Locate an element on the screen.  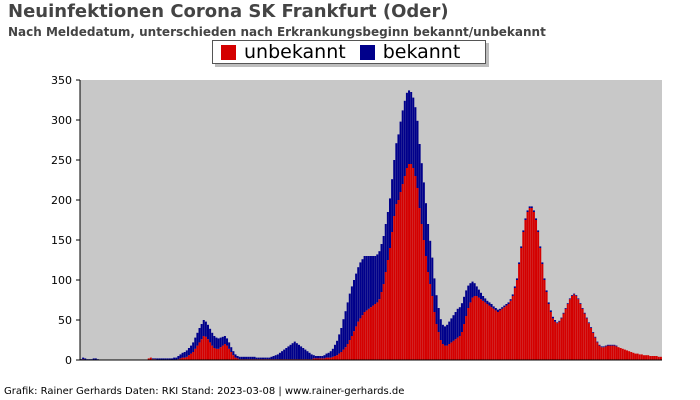
legend-entry-bekannt: bekannt is located at coordinates (409, 52).